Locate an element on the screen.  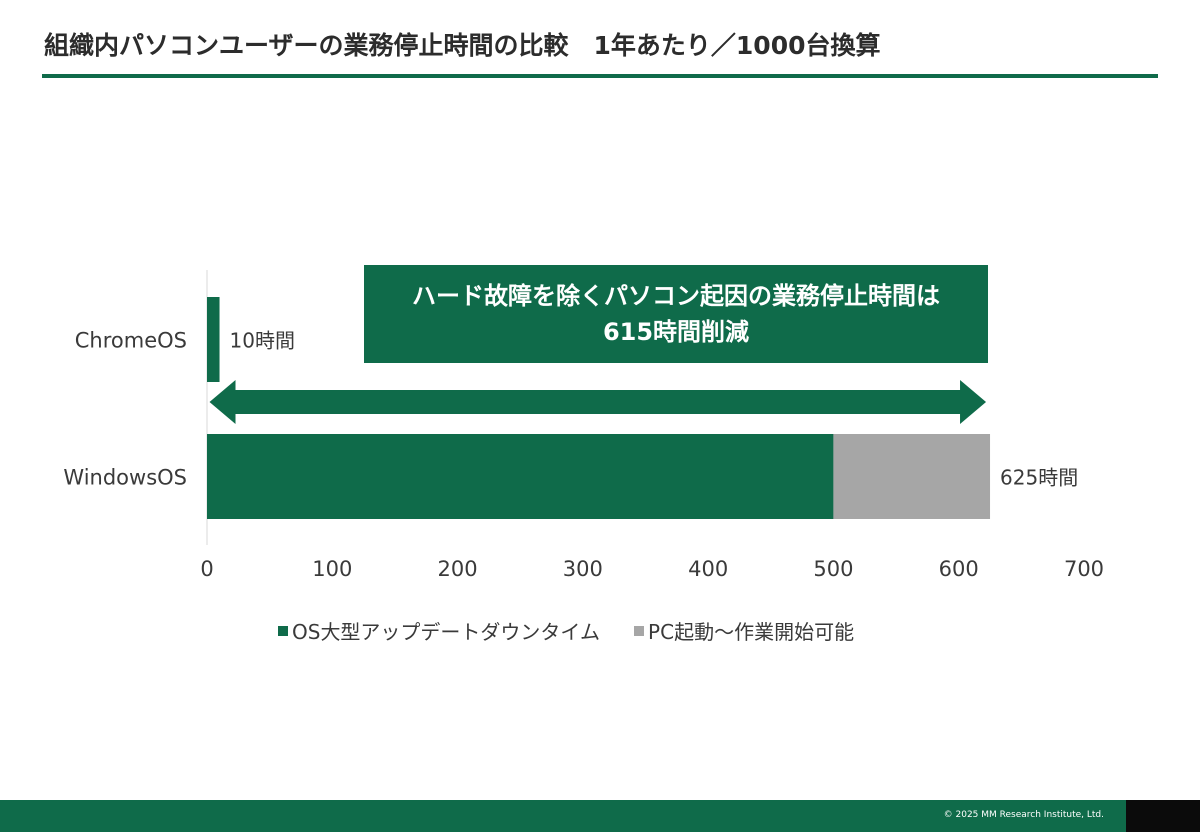
legend-label-2: PC起動～作業開始可能 is located at coordinates (751, 632).